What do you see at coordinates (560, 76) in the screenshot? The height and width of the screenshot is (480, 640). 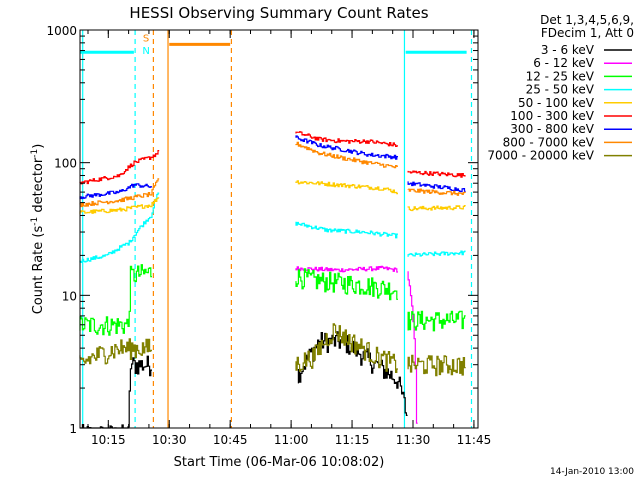 I see `legend-label-3: 12 - 25 keV` at bounding box center [560, 76].